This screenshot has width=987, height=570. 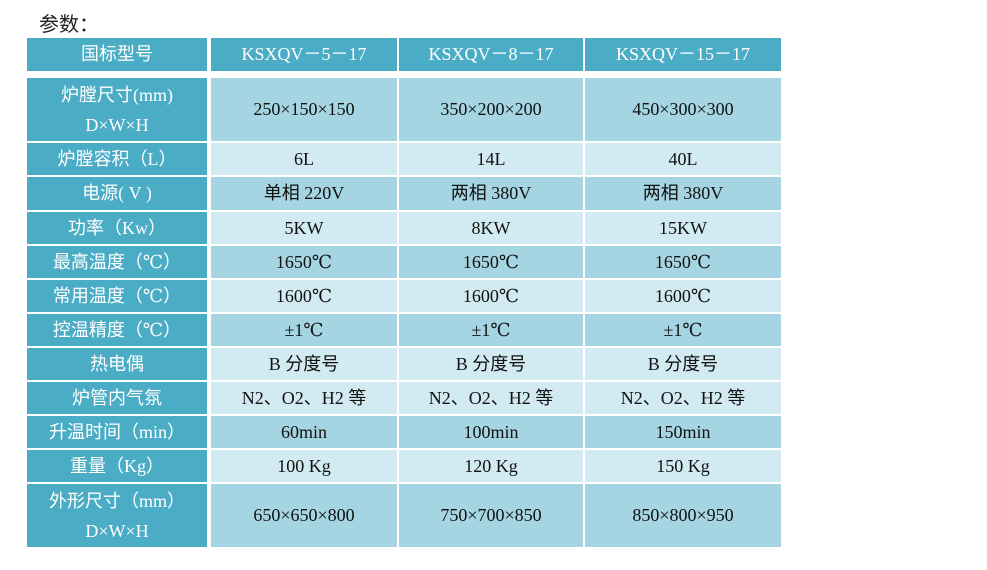 What do you see at coordinates (491, 431) in the screenshot?
I see `cell-value: 100min` at bounding box center [491, 431].